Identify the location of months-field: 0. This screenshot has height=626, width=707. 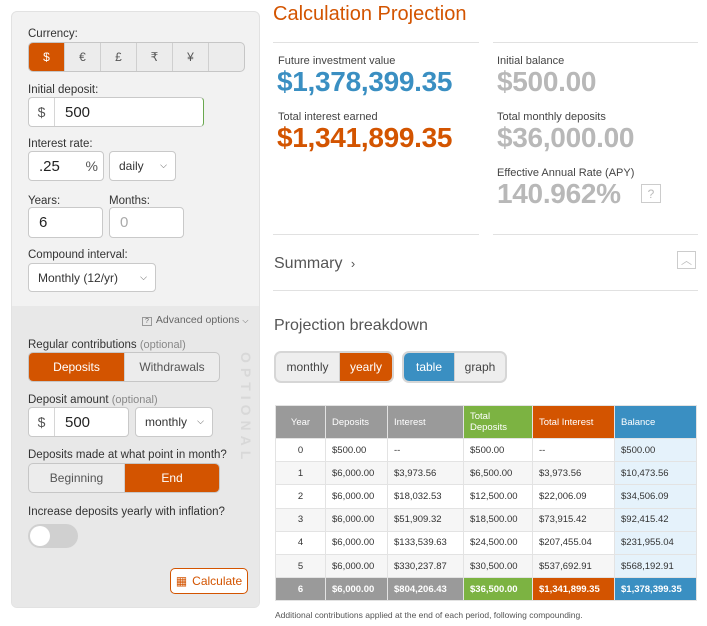
(146, 222).